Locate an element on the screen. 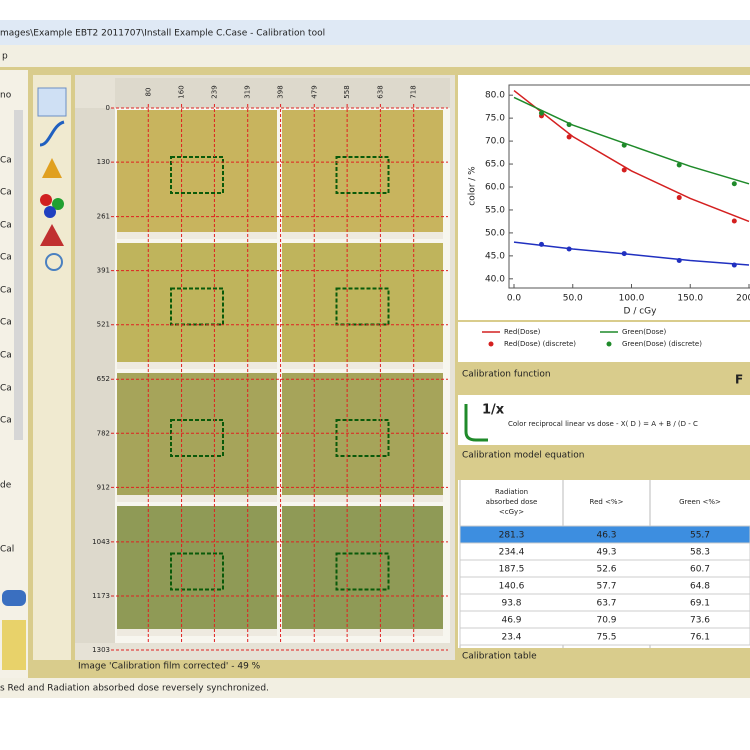  x-tick-label: 100.0 is located at coordinates (632, 299).